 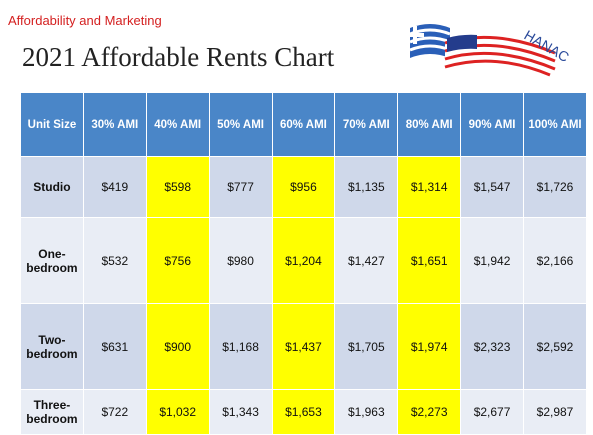 I want to click on rent-cell: $1,963, so click(x=366, y=412).